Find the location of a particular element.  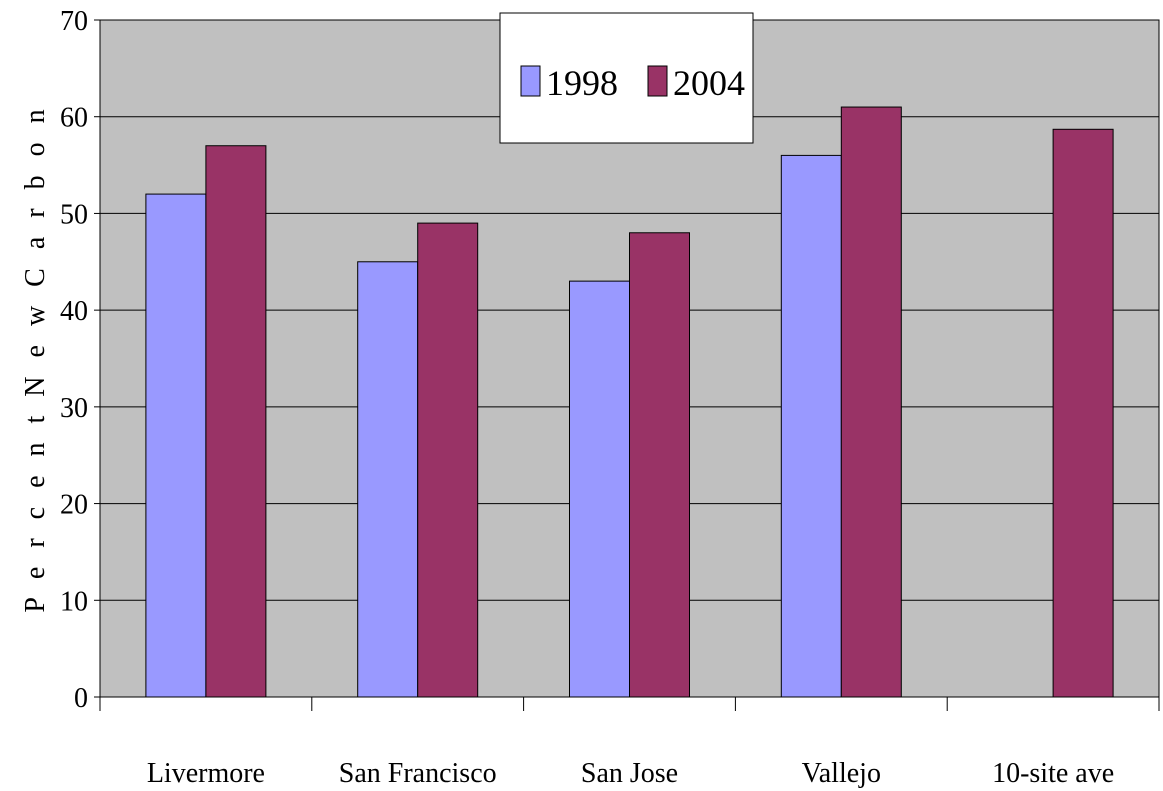

y-tick-label: 30 is located at coordinates (74, 408).